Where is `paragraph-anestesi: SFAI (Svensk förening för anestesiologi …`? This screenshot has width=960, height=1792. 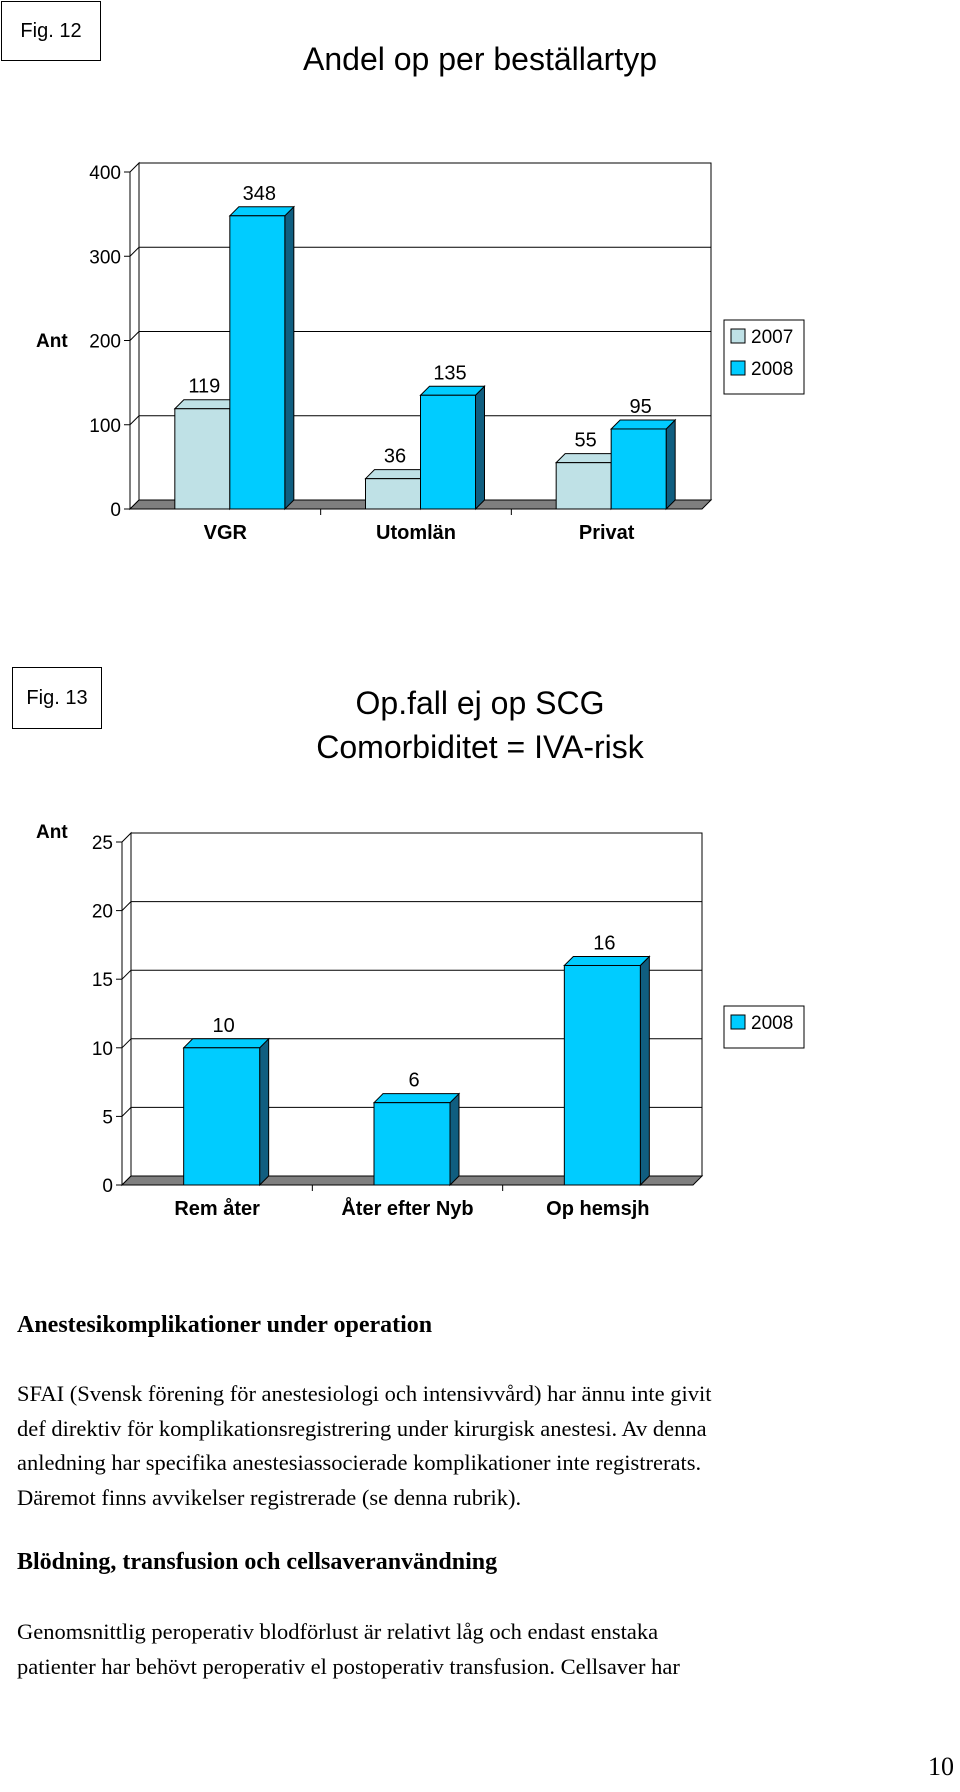 paragraph-anestesi: SFAI (Svensk förening för anestesiologi … is located at coordinates (364, 1445).